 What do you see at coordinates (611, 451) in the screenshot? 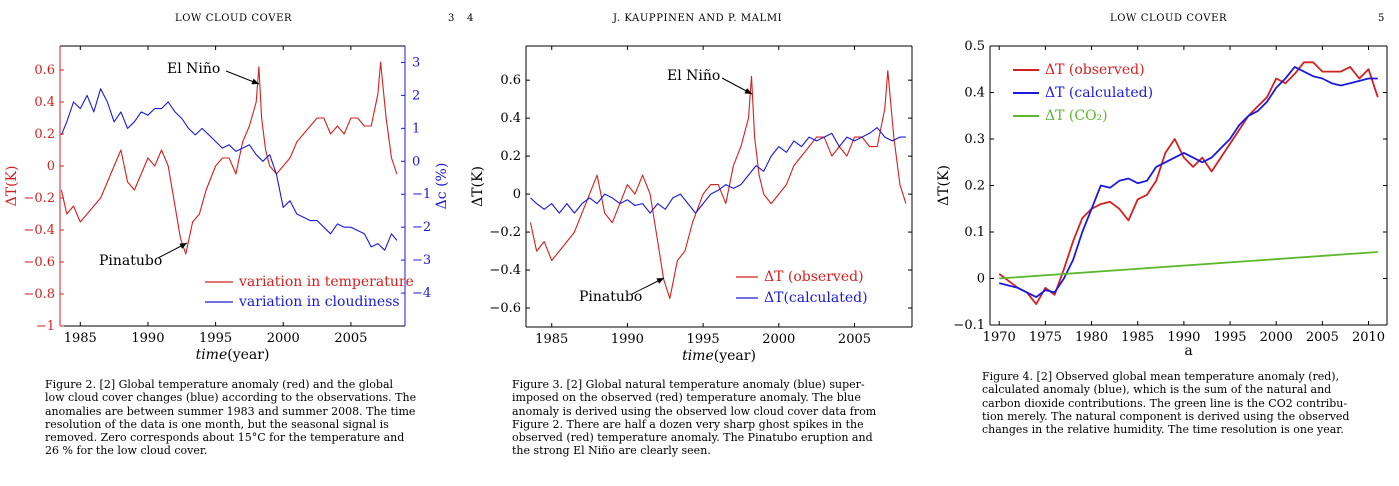
I see `caption-line: the strong El Niño are clearly seen.` at bounding box center [611, 451].